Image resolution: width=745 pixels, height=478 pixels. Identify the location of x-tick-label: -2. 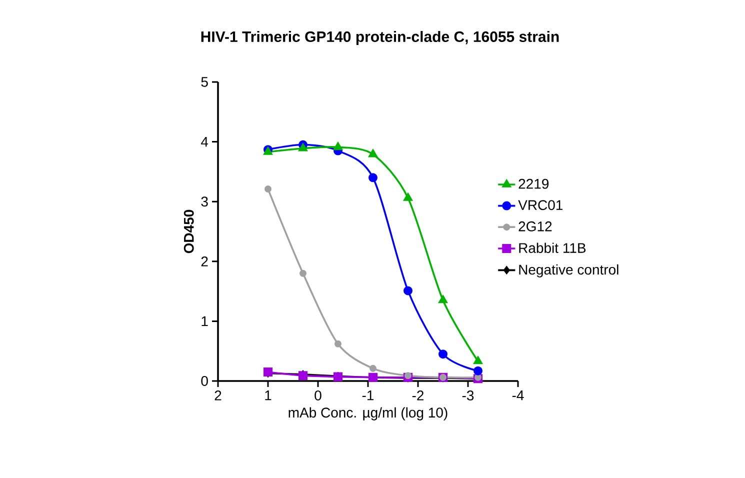
(418, 395).